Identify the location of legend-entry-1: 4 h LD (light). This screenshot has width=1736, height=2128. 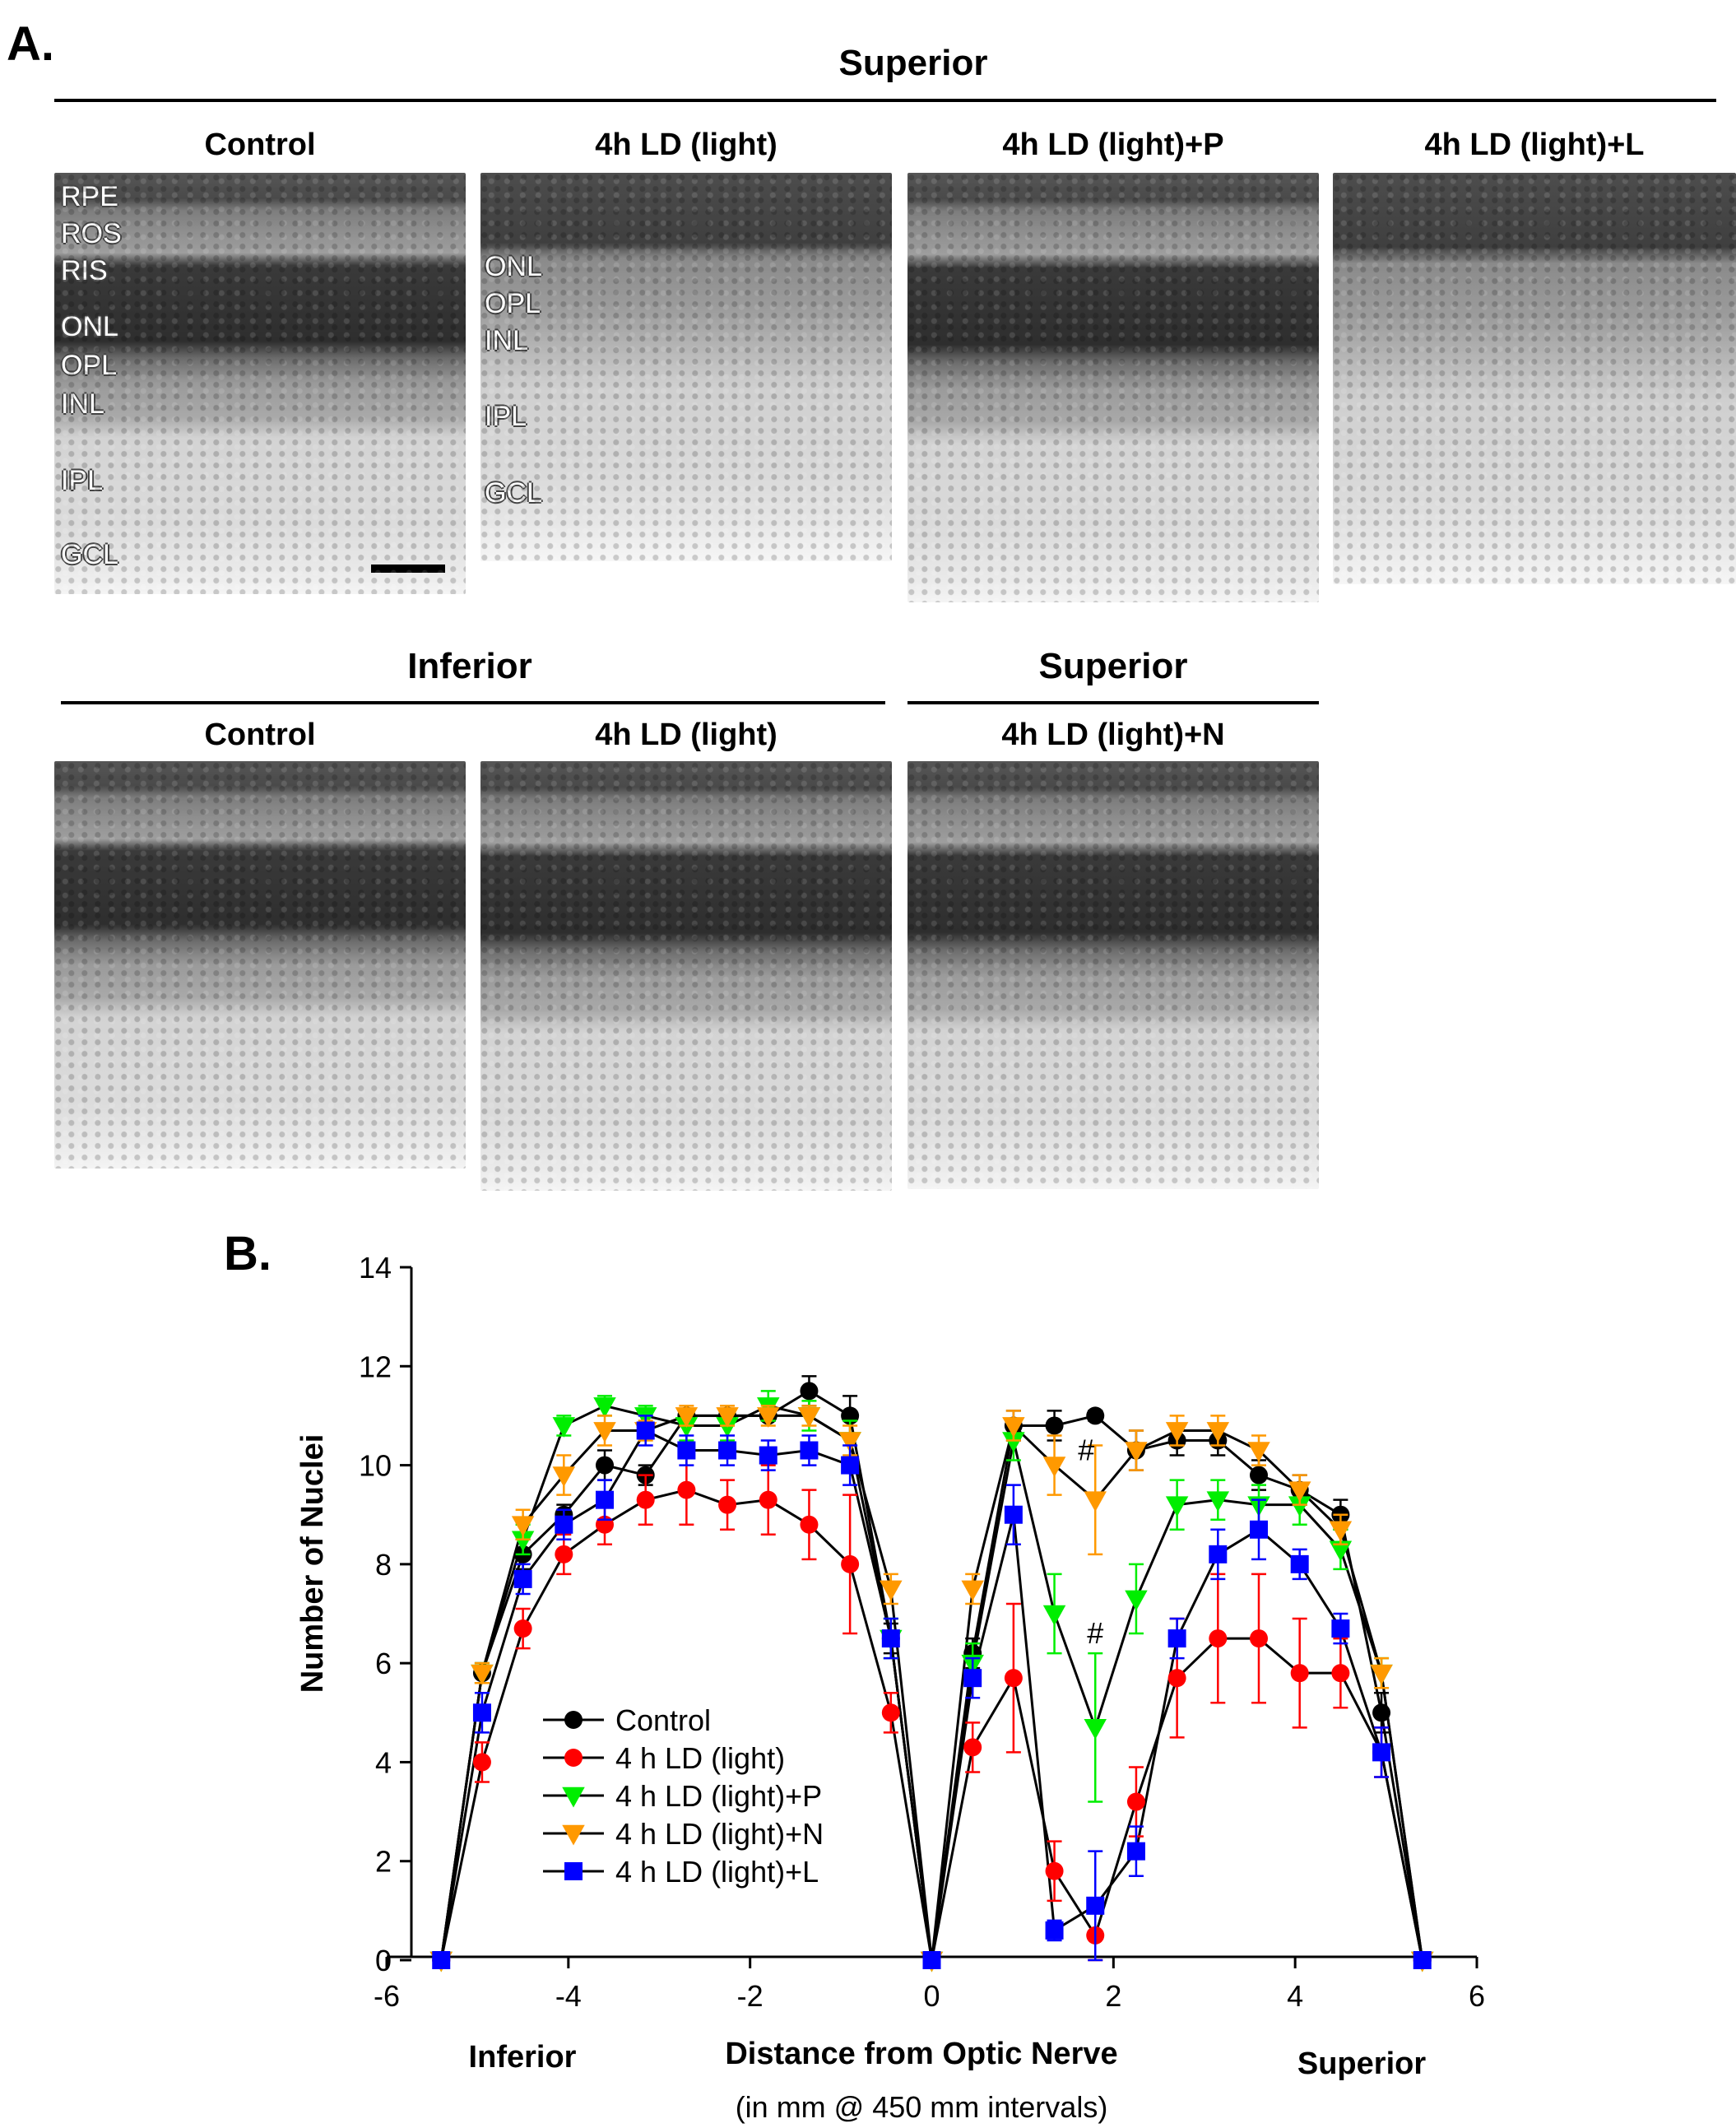
(664, 1758).